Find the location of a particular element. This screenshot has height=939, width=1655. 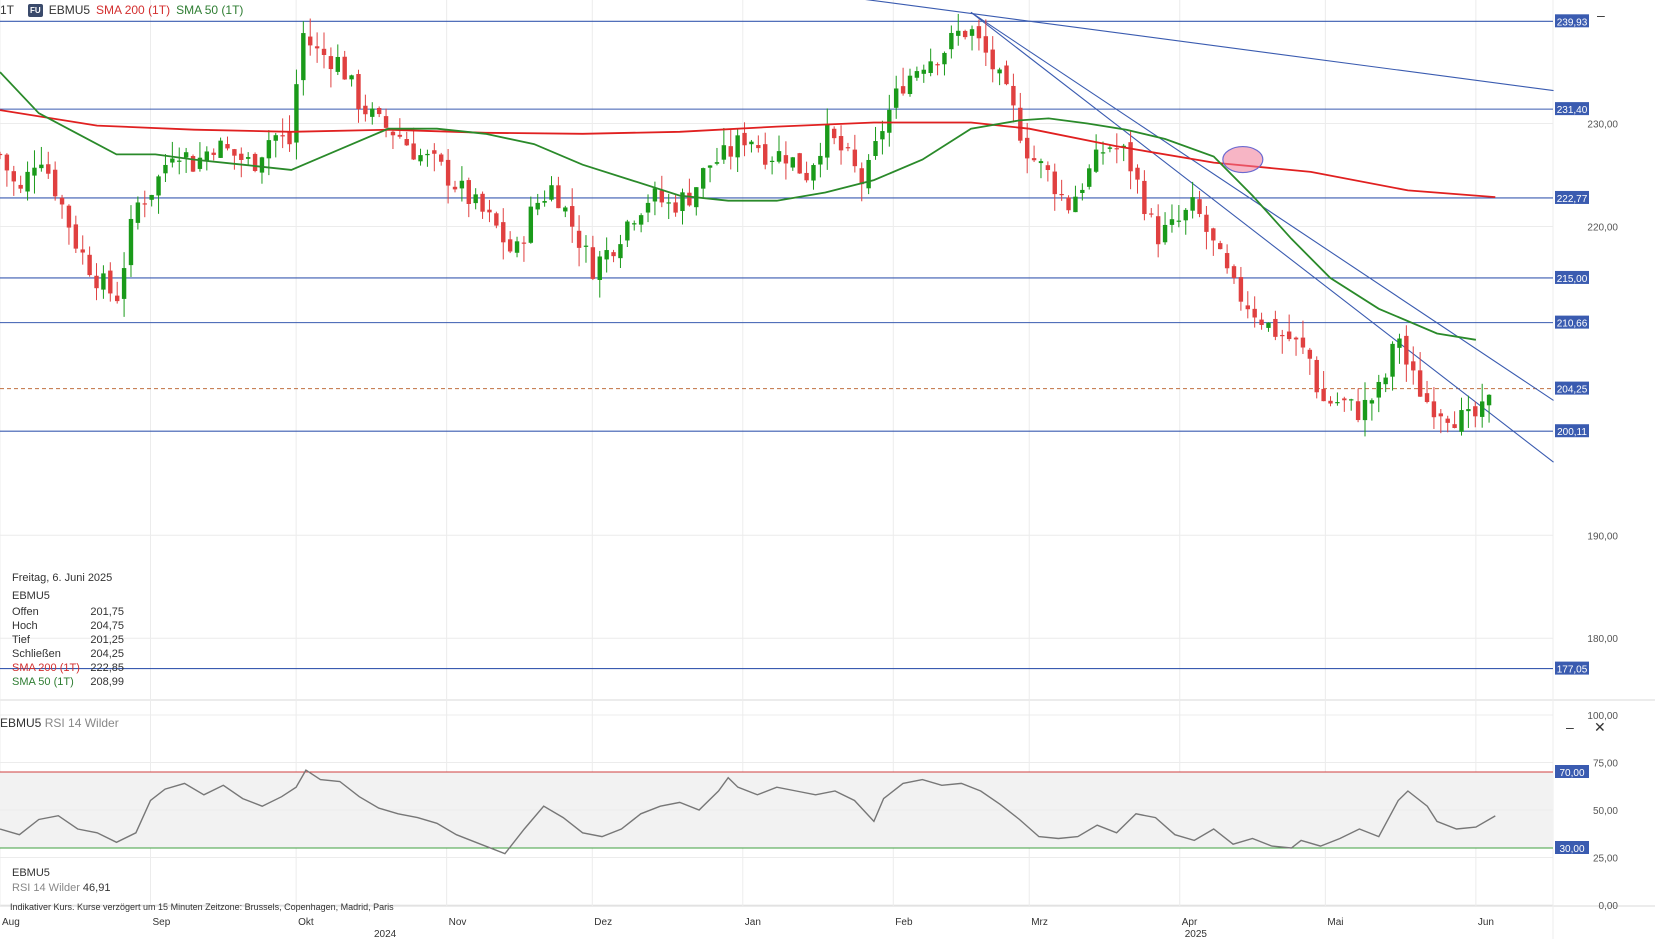

info-row-close: Schließen 204,25 is located at coordinates (68, 654).